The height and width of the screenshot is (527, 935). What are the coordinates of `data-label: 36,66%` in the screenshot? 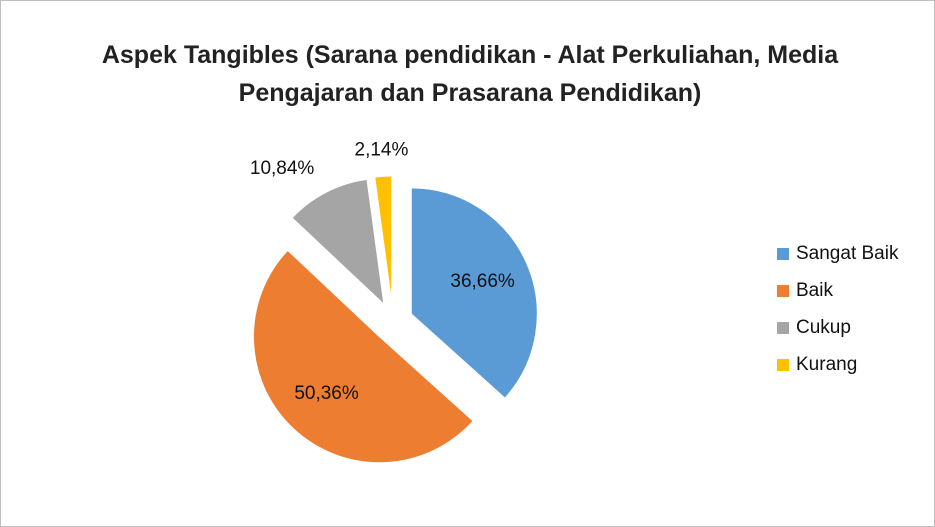 It's located at (482, 281).